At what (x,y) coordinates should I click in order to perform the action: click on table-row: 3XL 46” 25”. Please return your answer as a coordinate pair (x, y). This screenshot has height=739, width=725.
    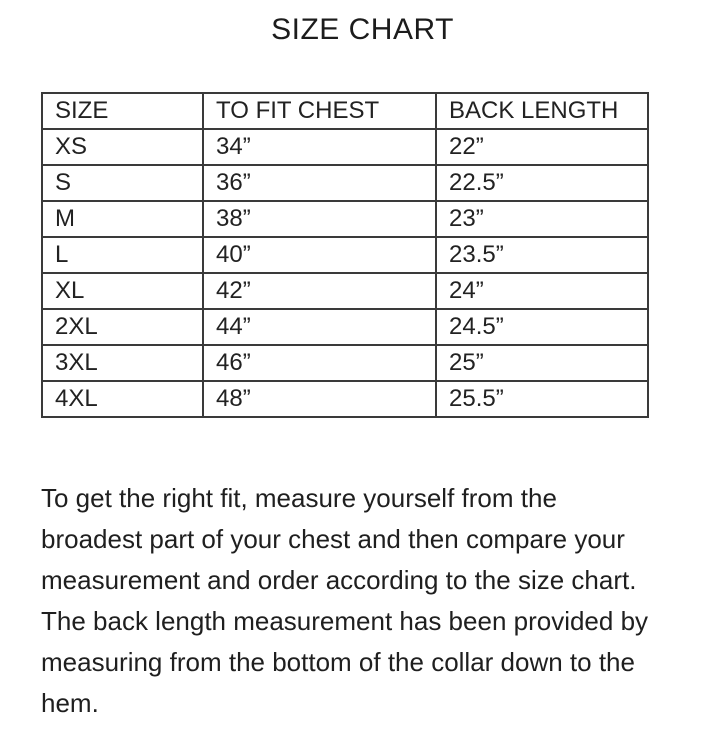
    Looking at the image, I should click on (345, 363).